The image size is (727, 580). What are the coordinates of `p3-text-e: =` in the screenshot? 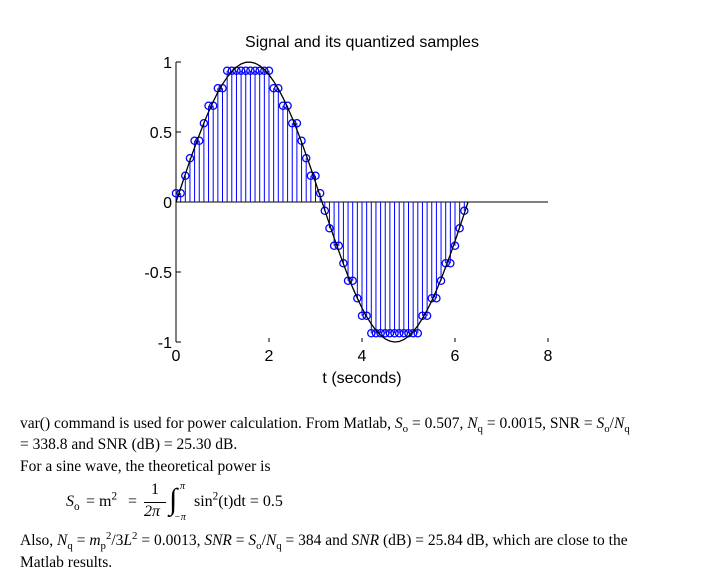 It's located at (240, 540).